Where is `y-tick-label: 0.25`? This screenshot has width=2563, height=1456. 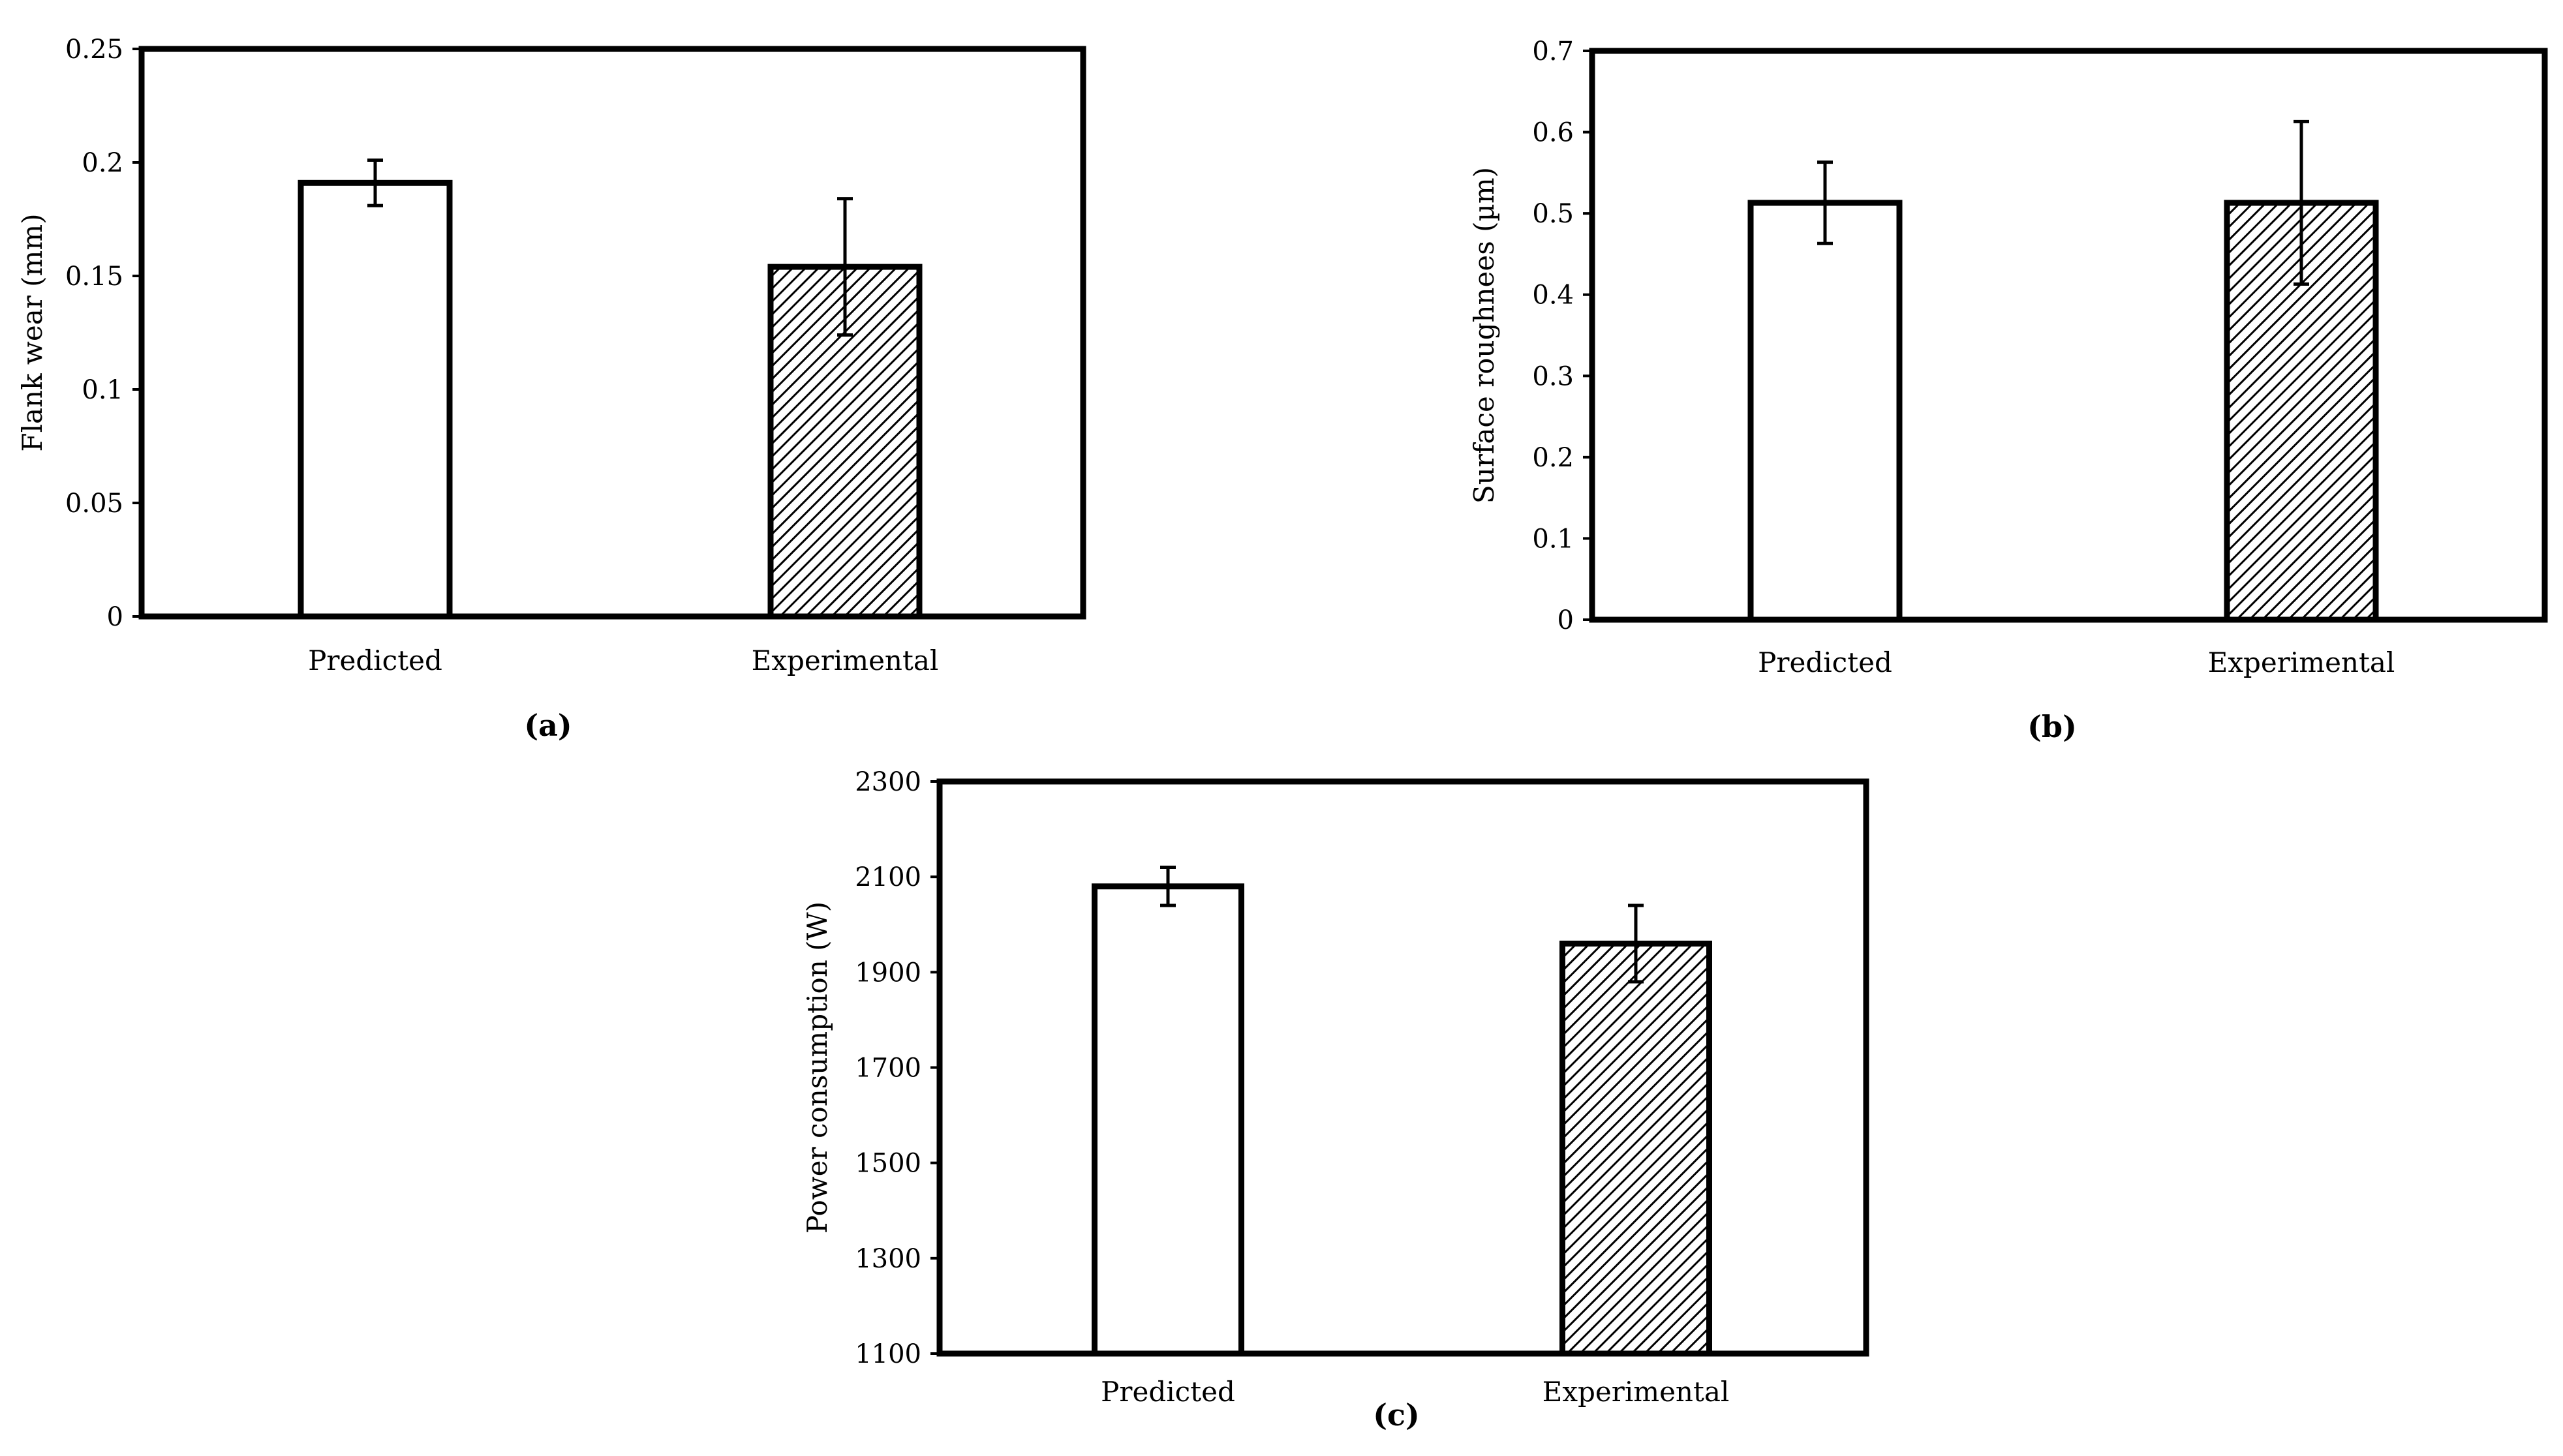
y-tick-label: 0.25 is located at coordinates (94, 50).